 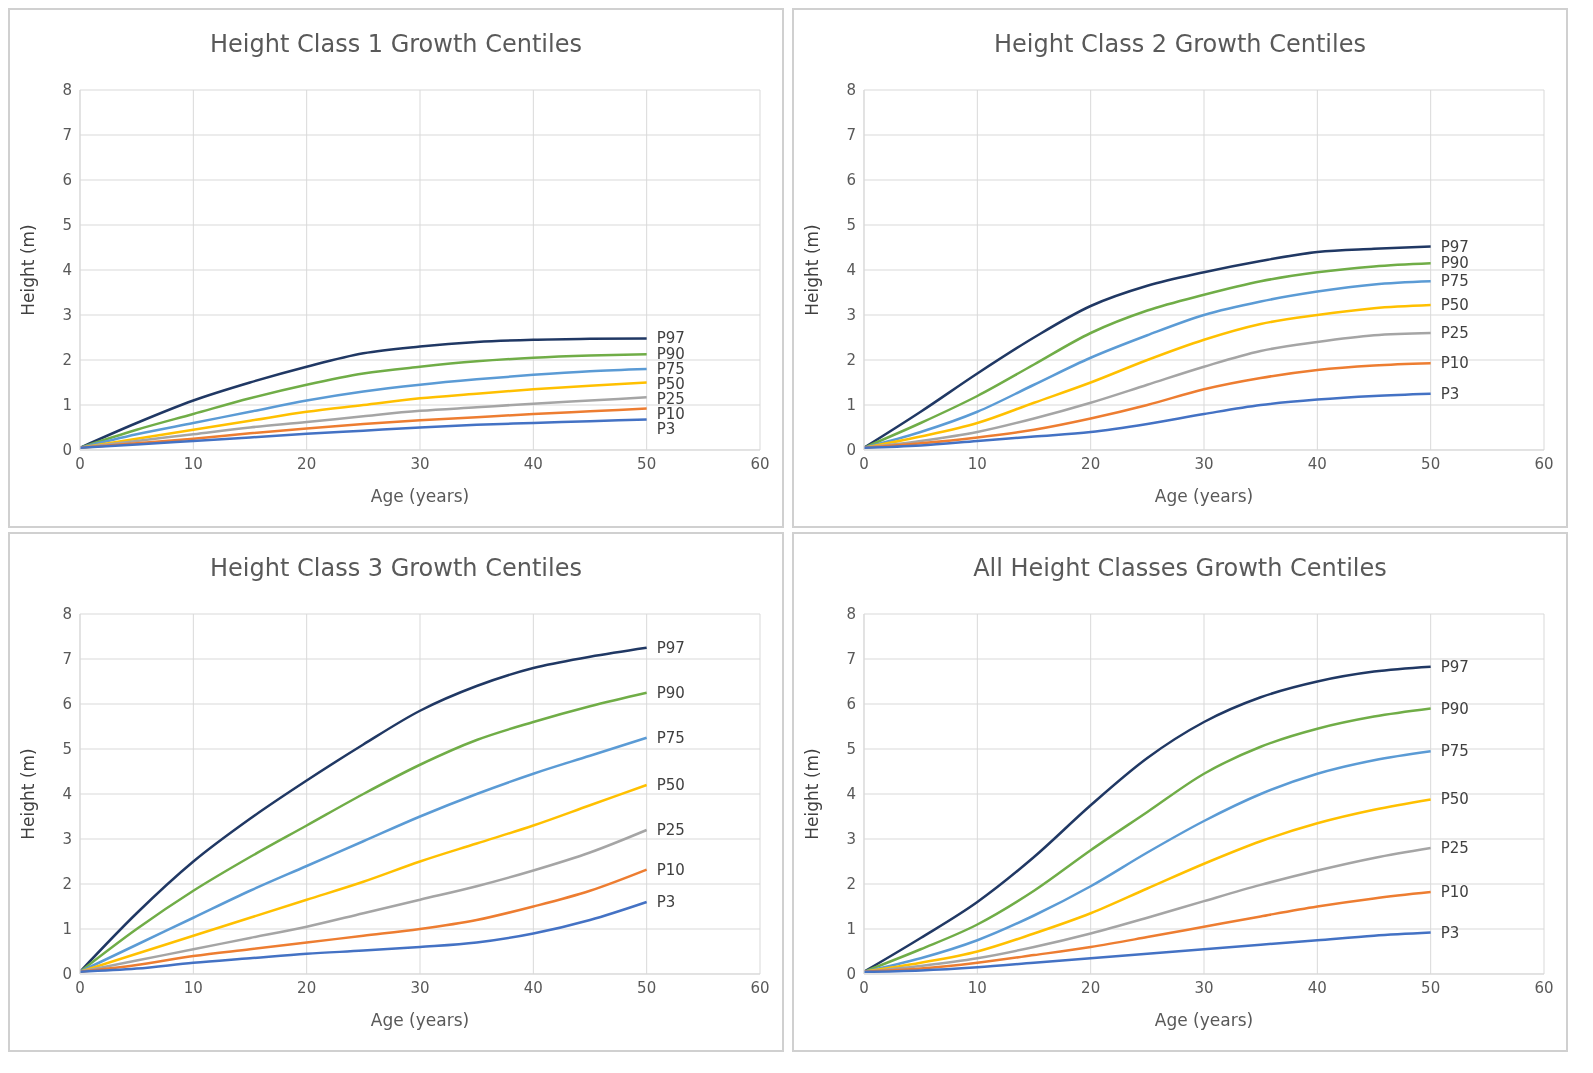 I want to click on chart-title: Height Class 1 Growth Centiles, so click(x=396, y=45).